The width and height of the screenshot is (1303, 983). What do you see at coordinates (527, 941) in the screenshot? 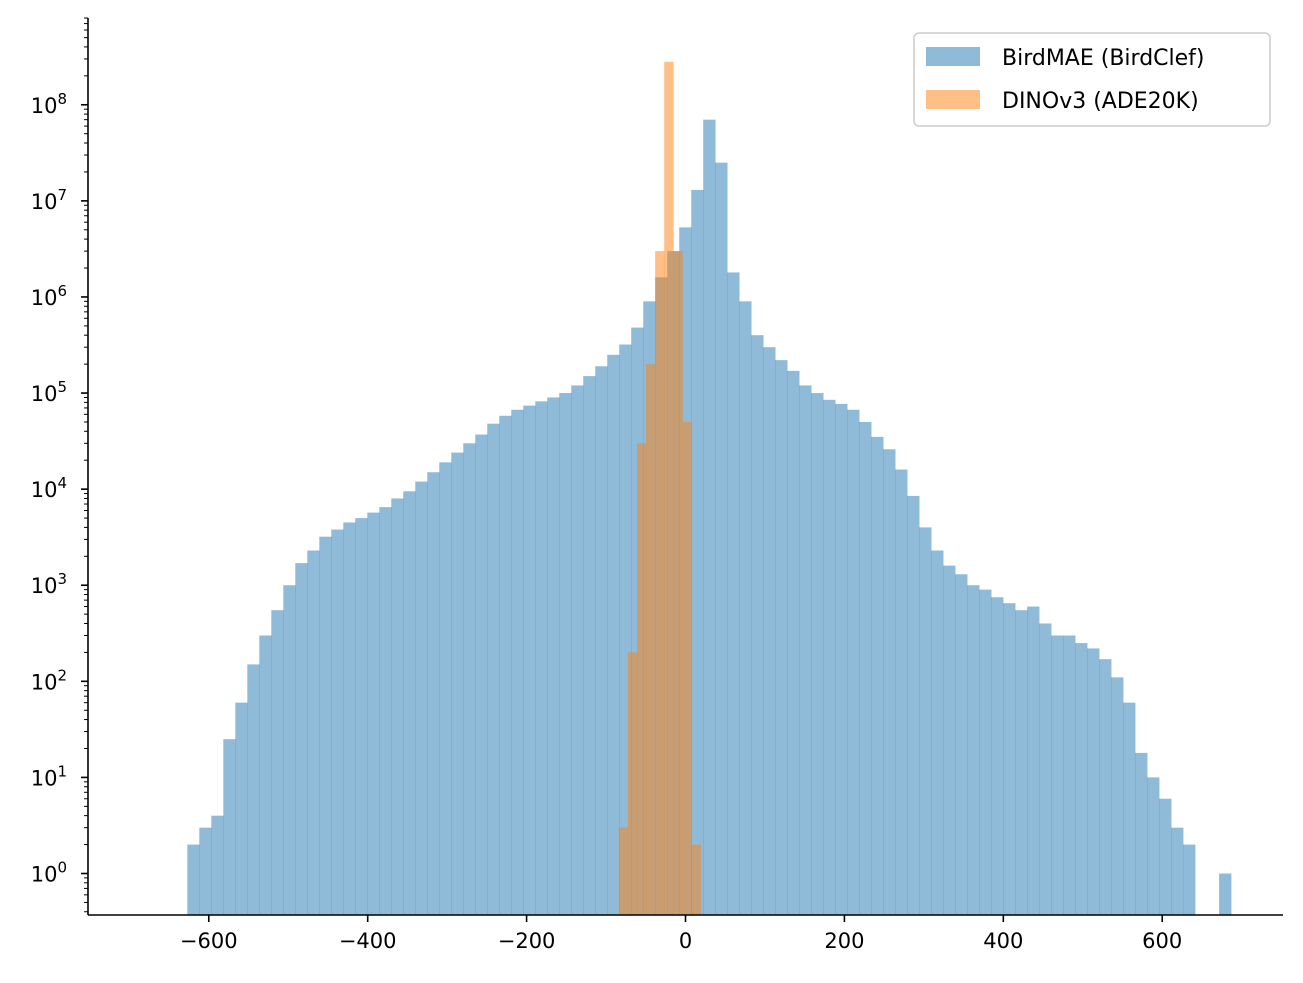
I see `x-tick-label: −200` at bounding box center [527, 941].